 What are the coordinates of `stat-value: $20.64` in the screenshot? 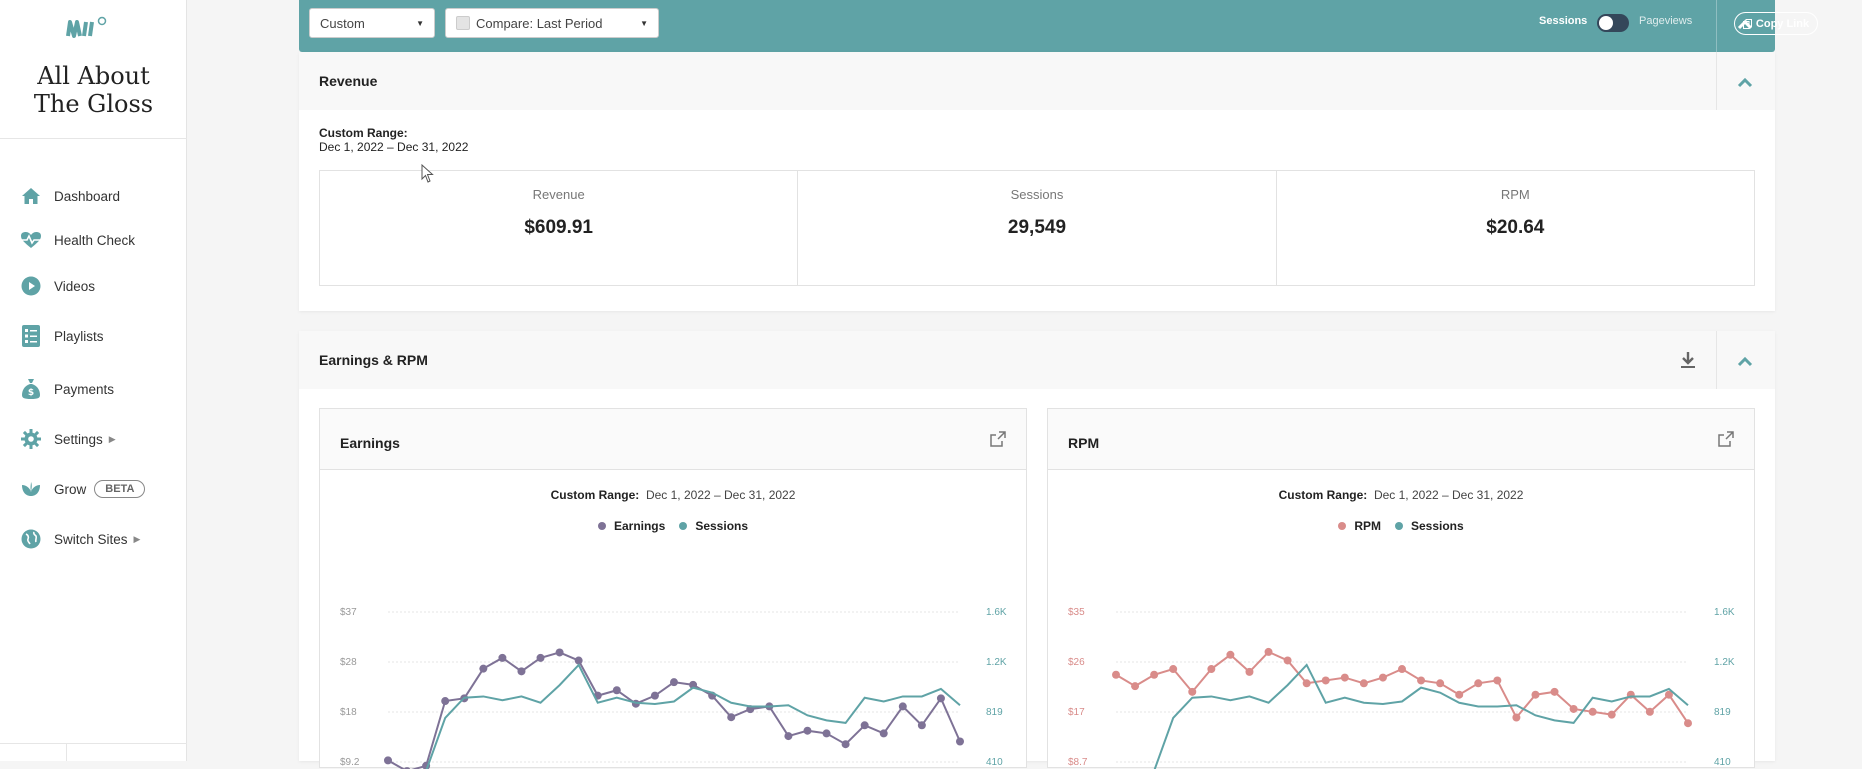 It's located at (1515, 227).